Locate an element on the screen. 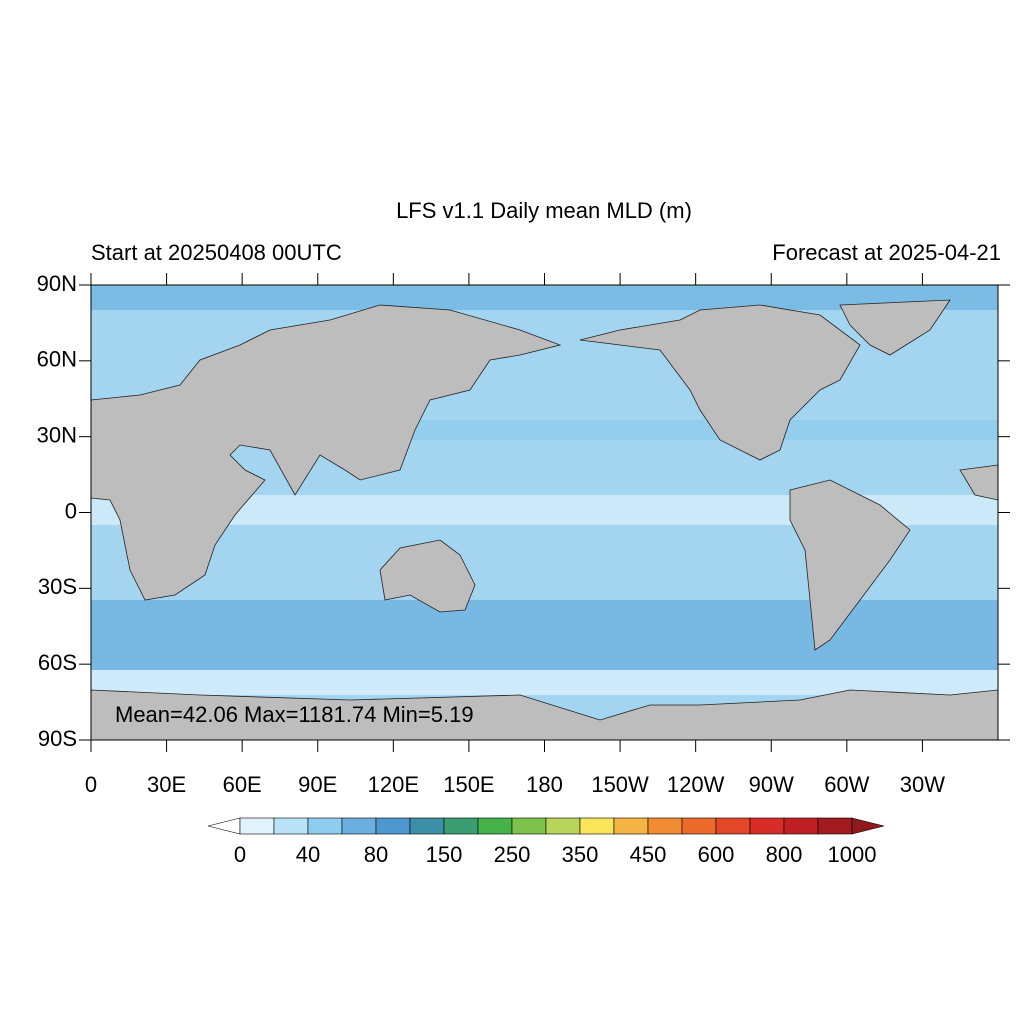  x-tick-label: 180 is located at coordinates (544, 784).